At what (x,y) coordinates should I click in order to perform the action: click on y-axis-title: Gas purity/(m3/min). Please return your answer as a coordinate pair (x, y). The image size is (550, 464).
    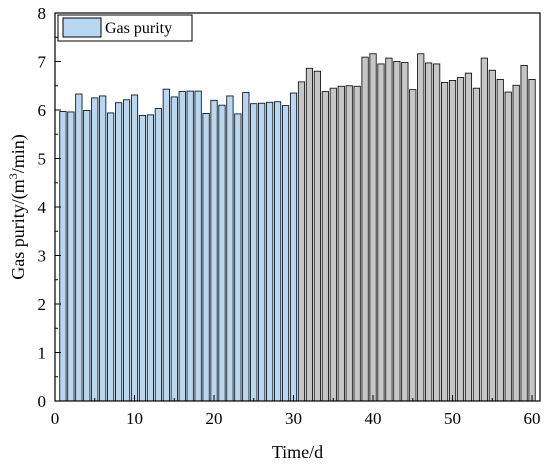
    Looking at the image, I should click on (17, 207).